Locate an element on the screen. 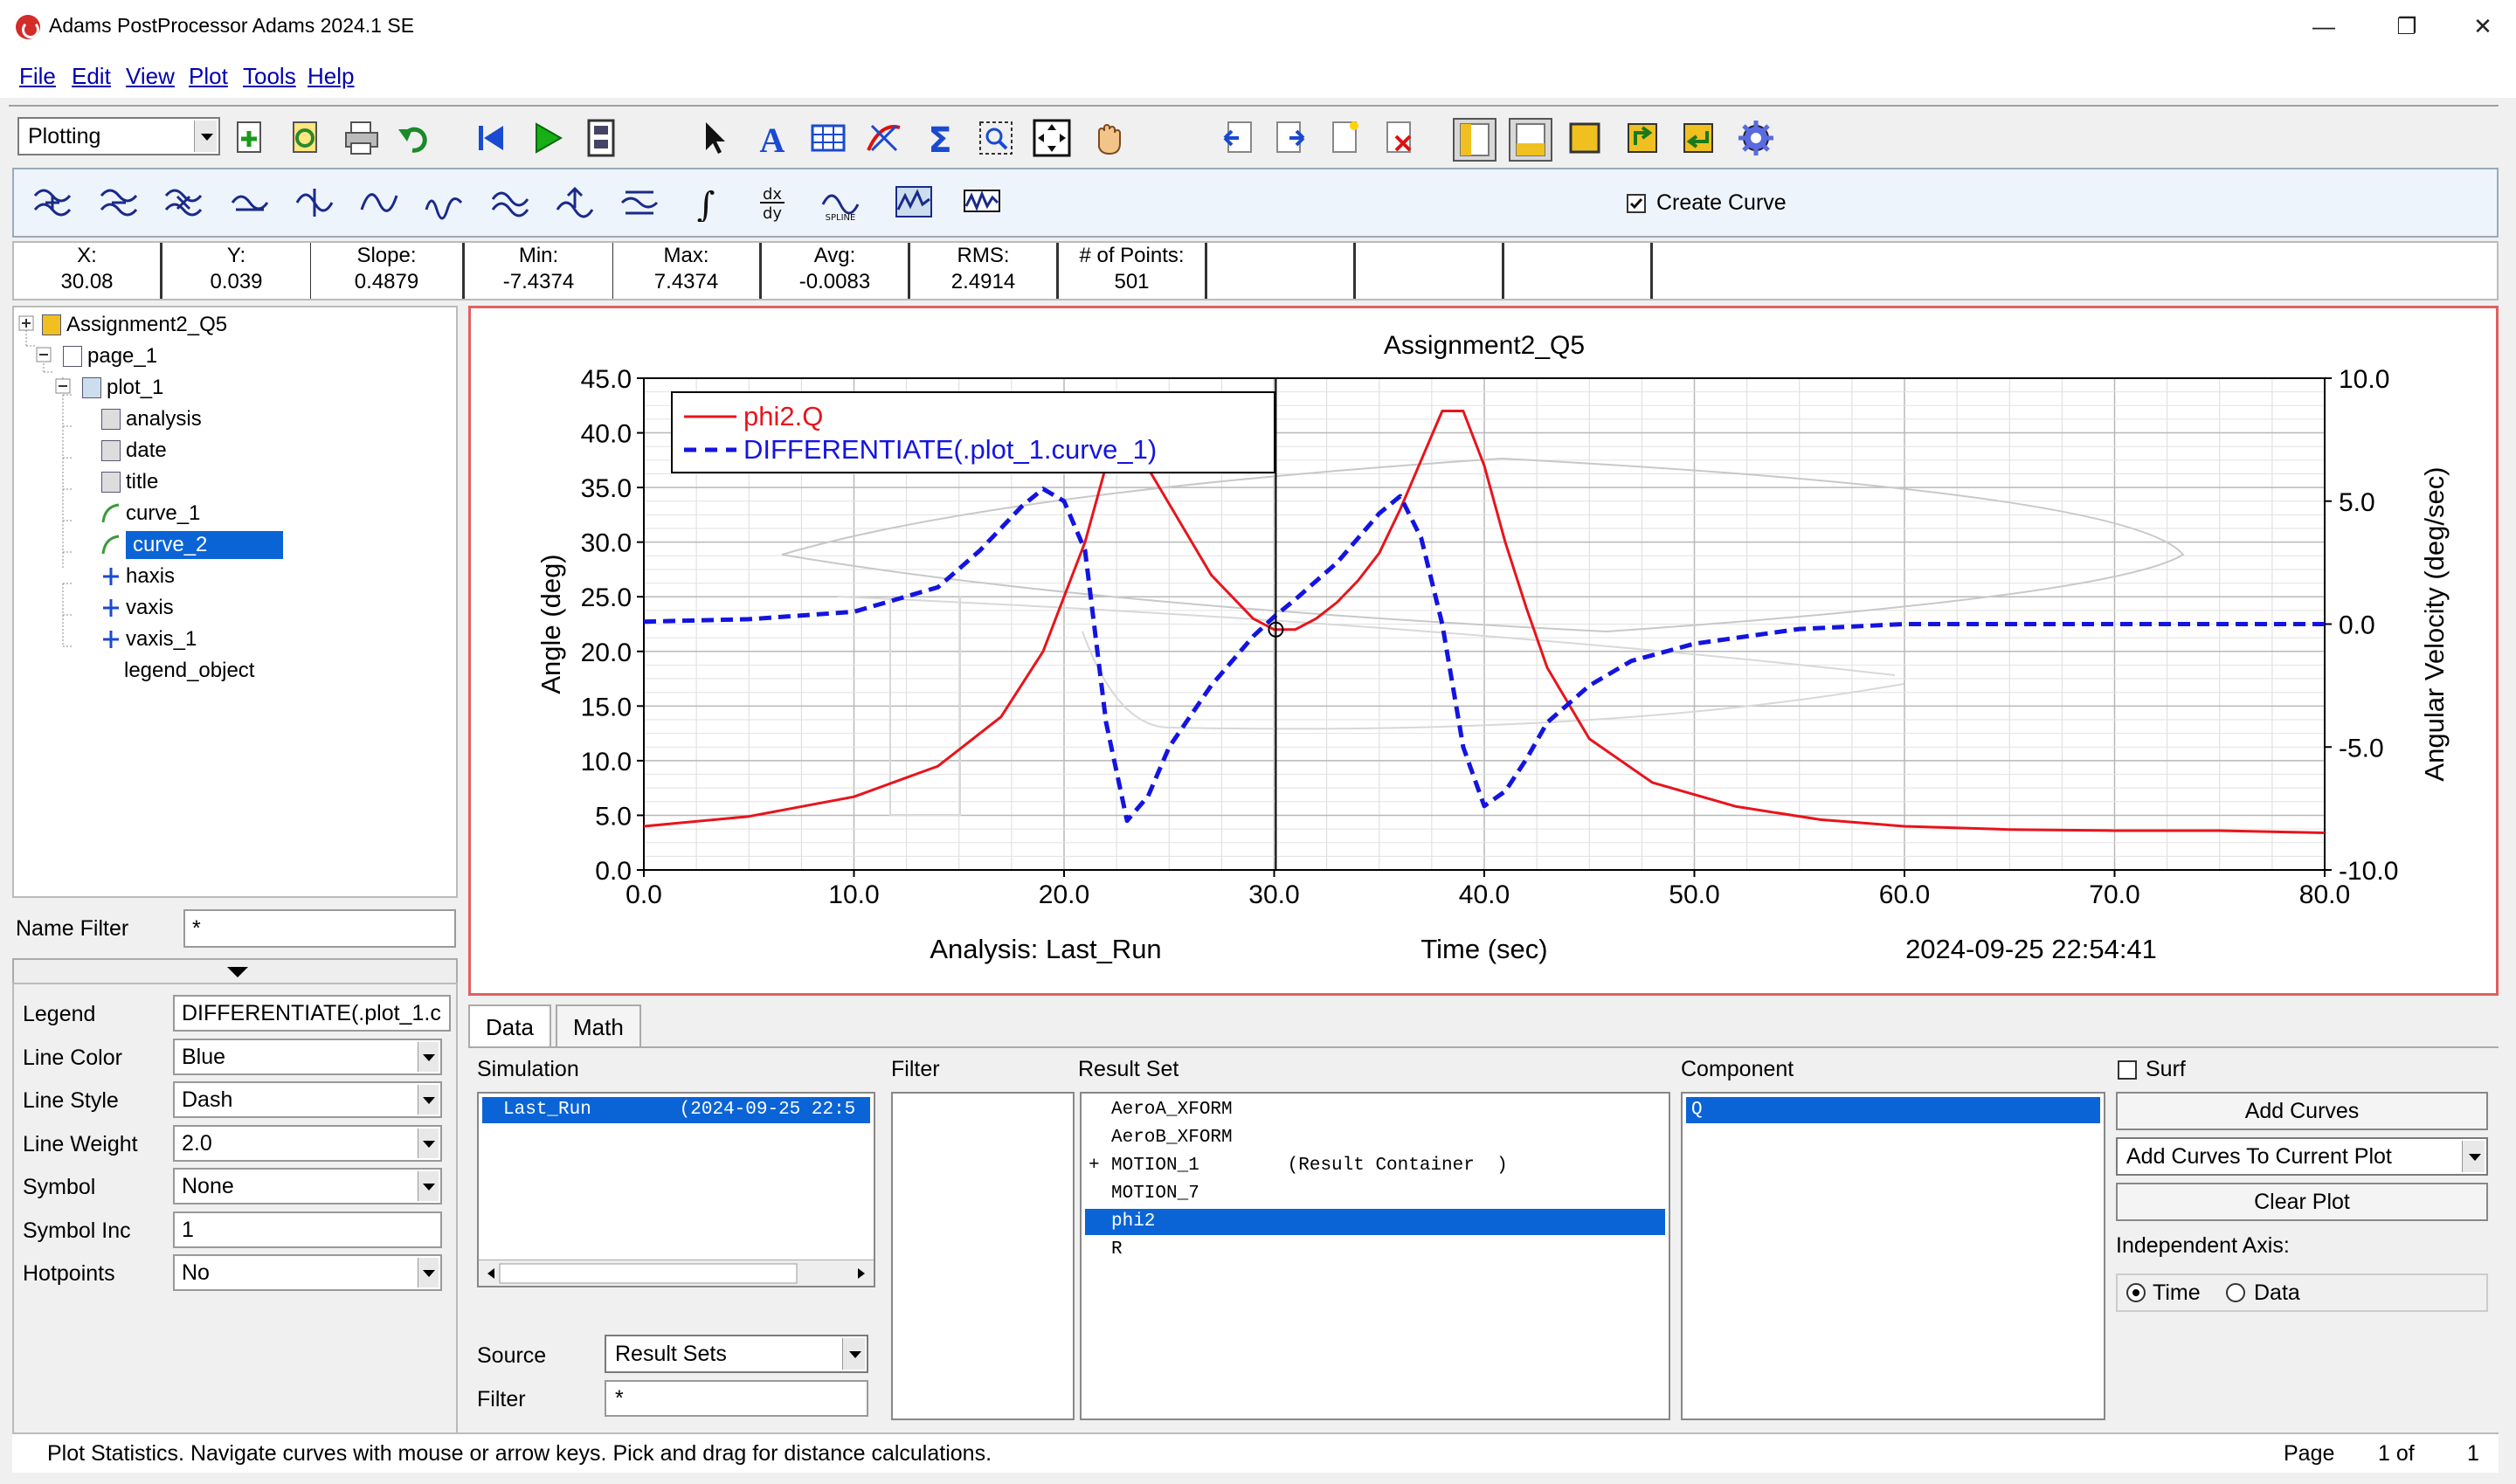  tree-item-analysis: analysis is located at coordinates (164, 419).